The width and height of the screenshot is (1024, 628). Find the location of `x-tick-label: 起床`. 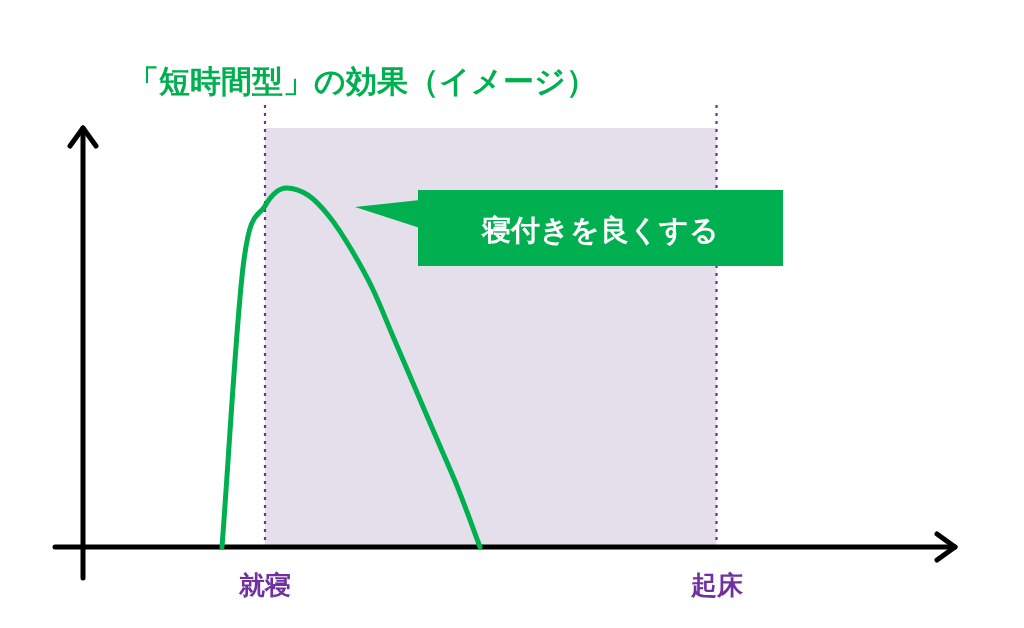

x-tick-label: 起床 is located at coordinates (716, 585).